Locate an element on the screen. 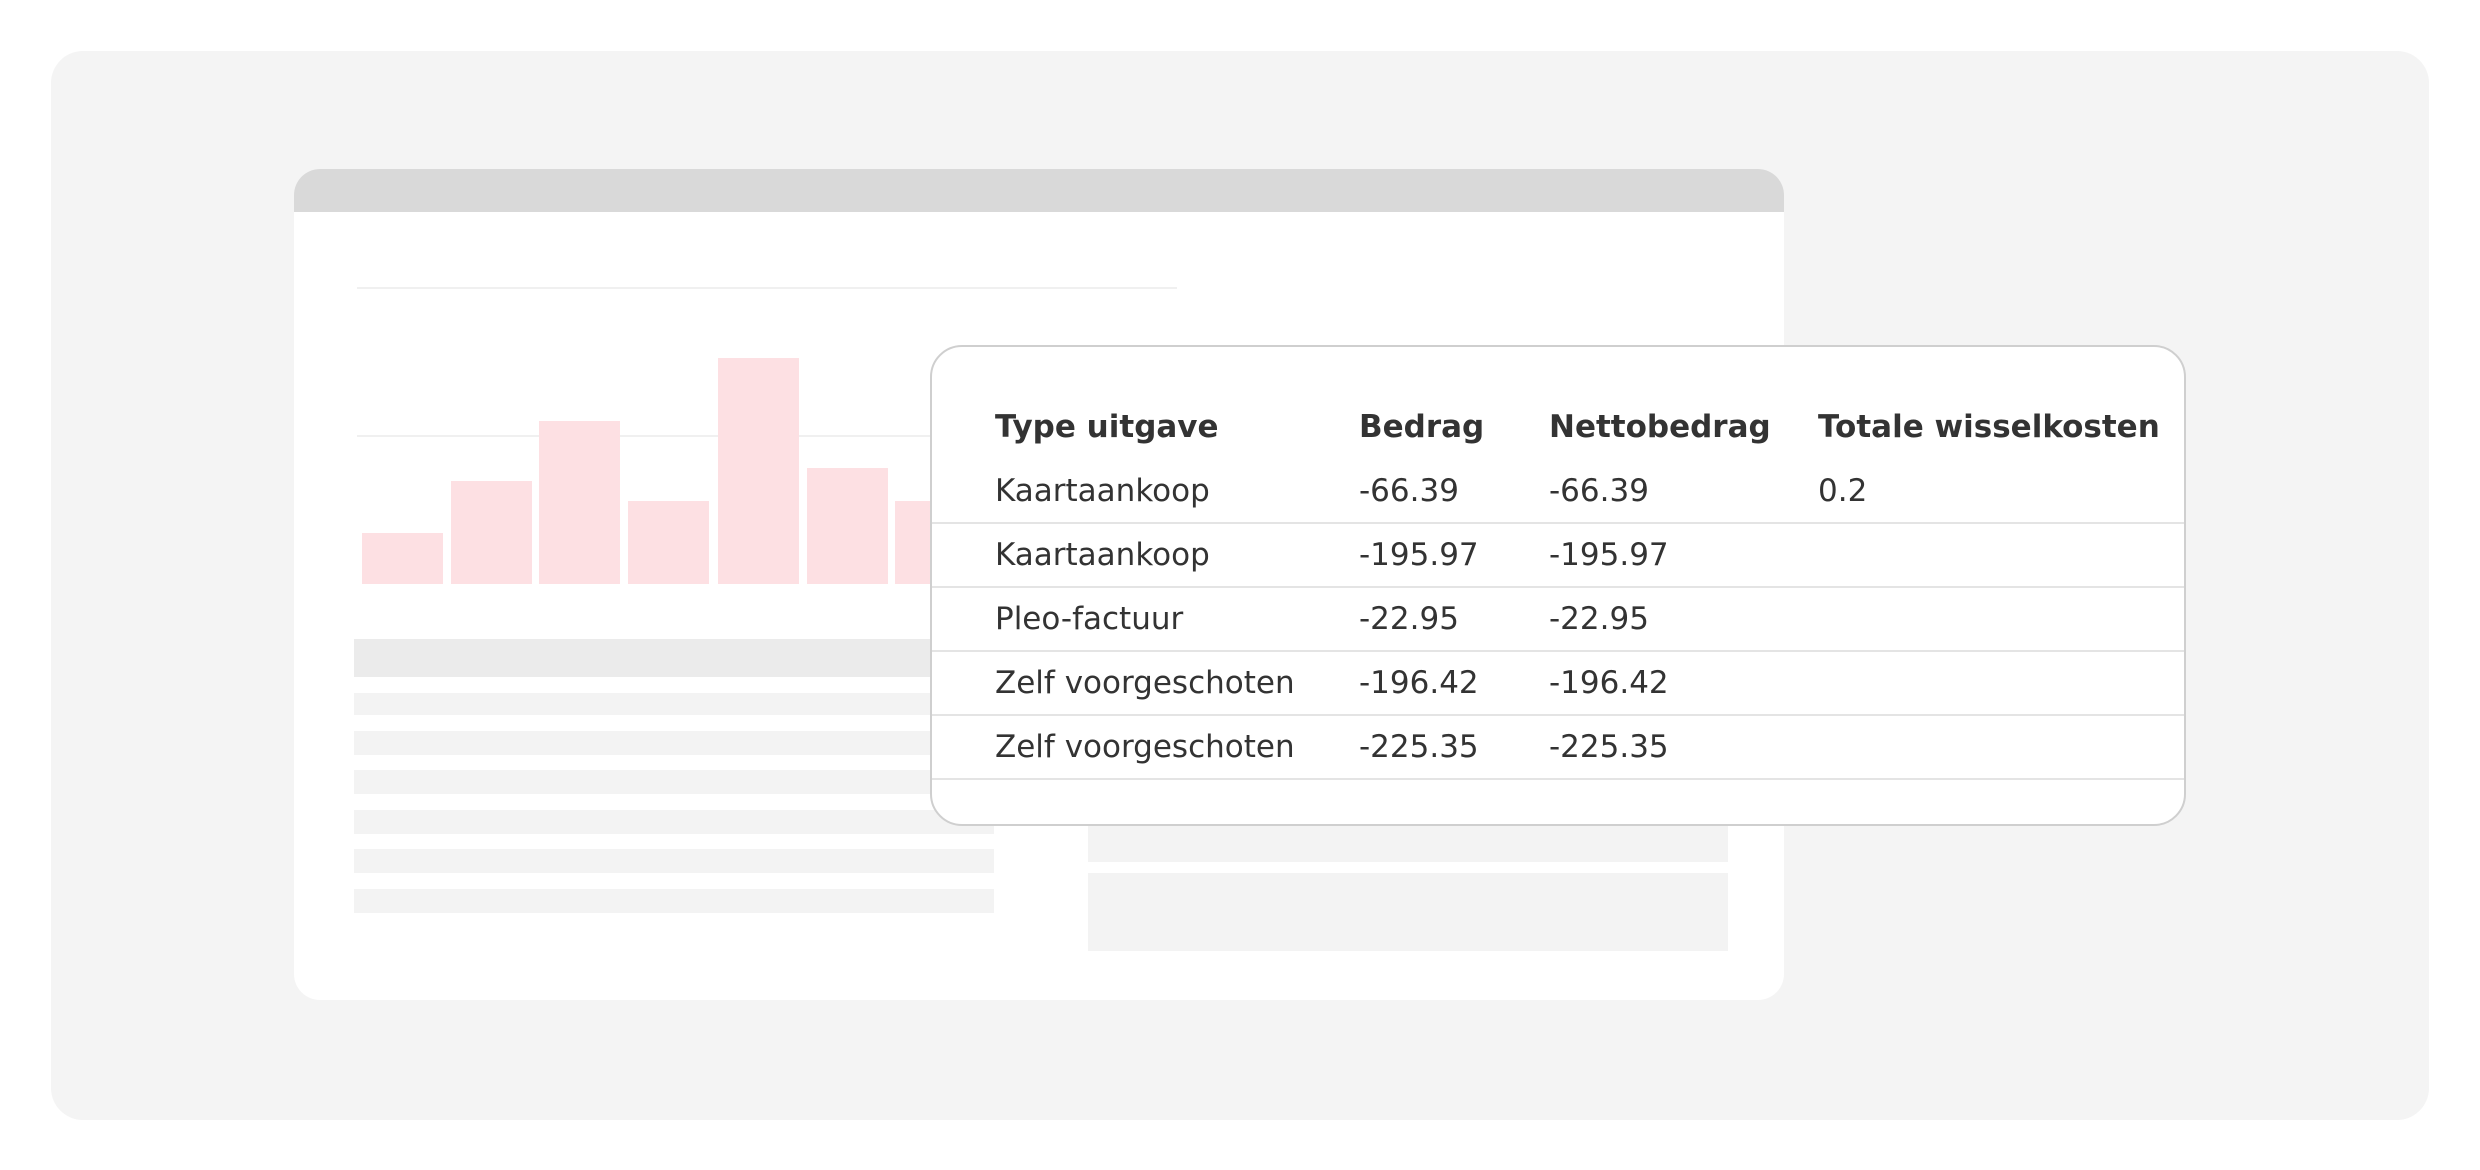 The width and height of the screenshot is (2480, 1170). window-bar is located at coordinates (1039, 190).